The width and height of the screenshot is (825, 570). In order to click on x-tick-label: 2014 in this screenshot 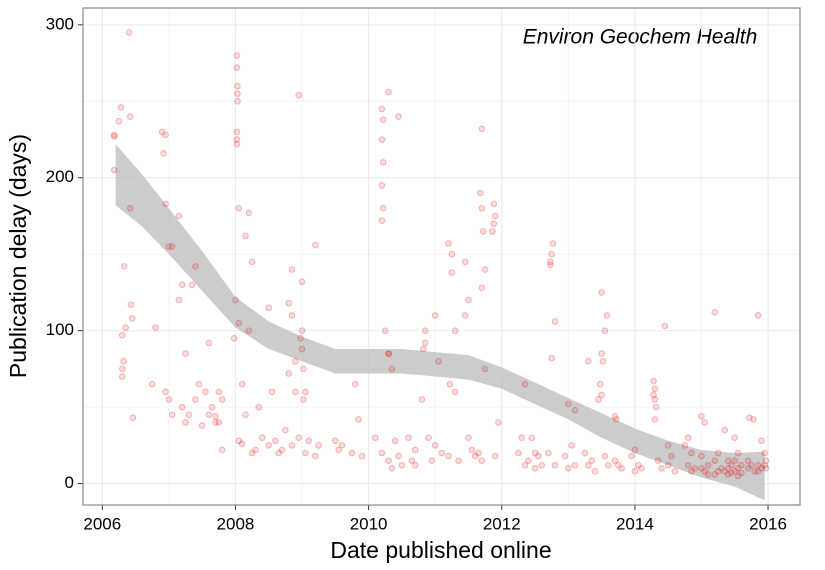, I will do `click(635, 523)`.